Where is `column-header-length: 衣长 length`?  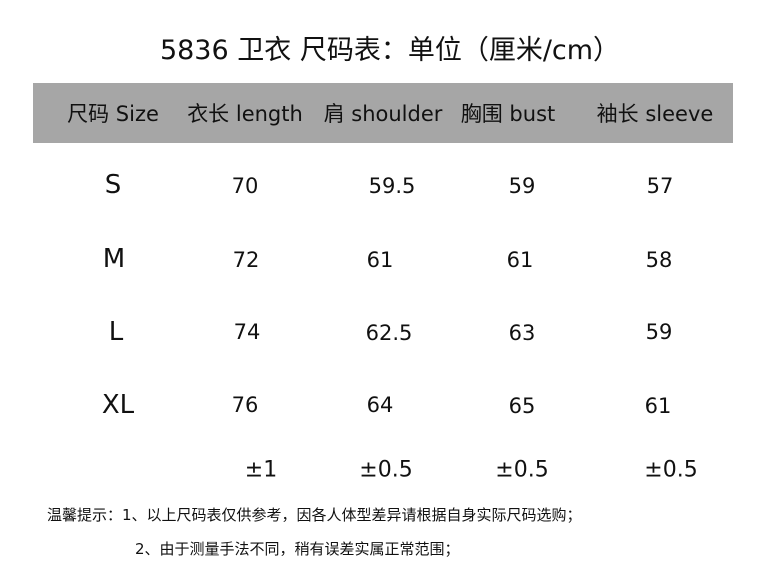
column-header-length: 衣长 length is located at coordinates (245, 114).